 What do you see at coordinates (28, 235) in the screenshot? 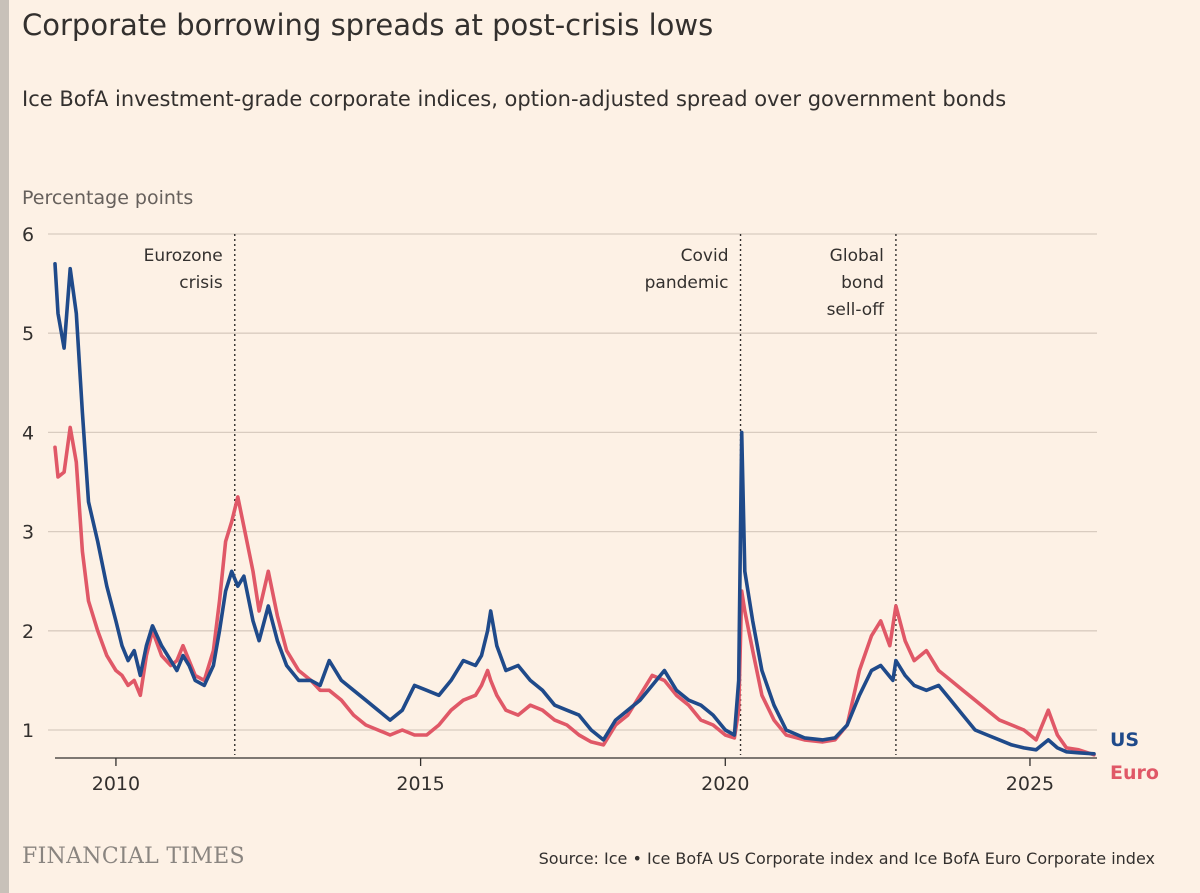
I see `y-tick-label: 6` at bounding box center [28, 235].